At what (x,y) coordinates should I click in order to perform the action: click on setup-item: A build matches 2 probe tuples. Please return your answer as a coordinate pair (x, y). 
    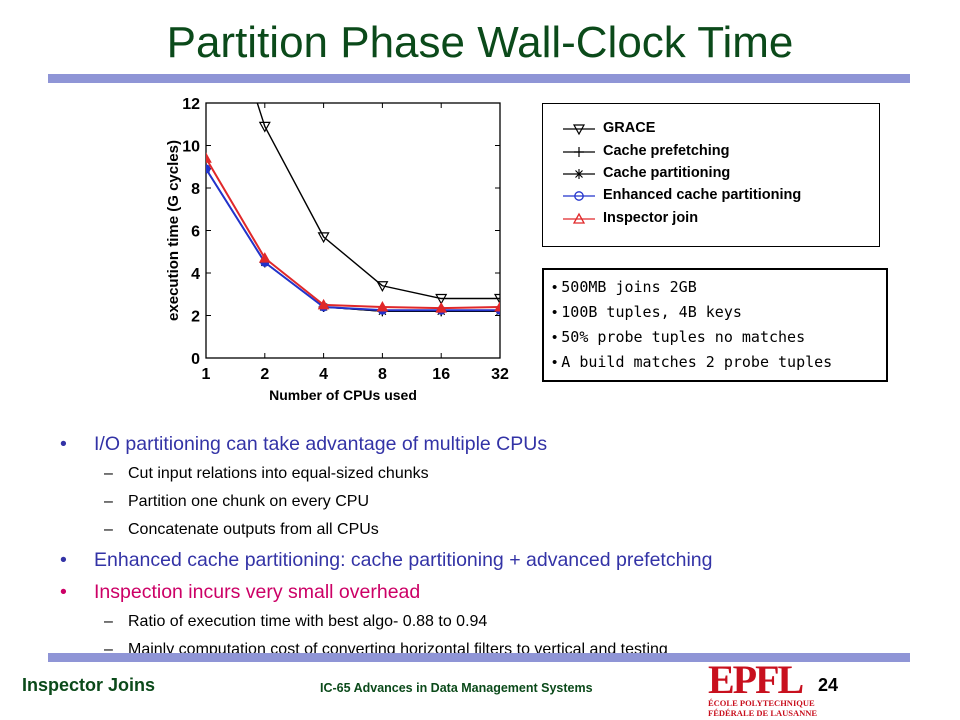
    Looking at the image, I should click on (719, 362).